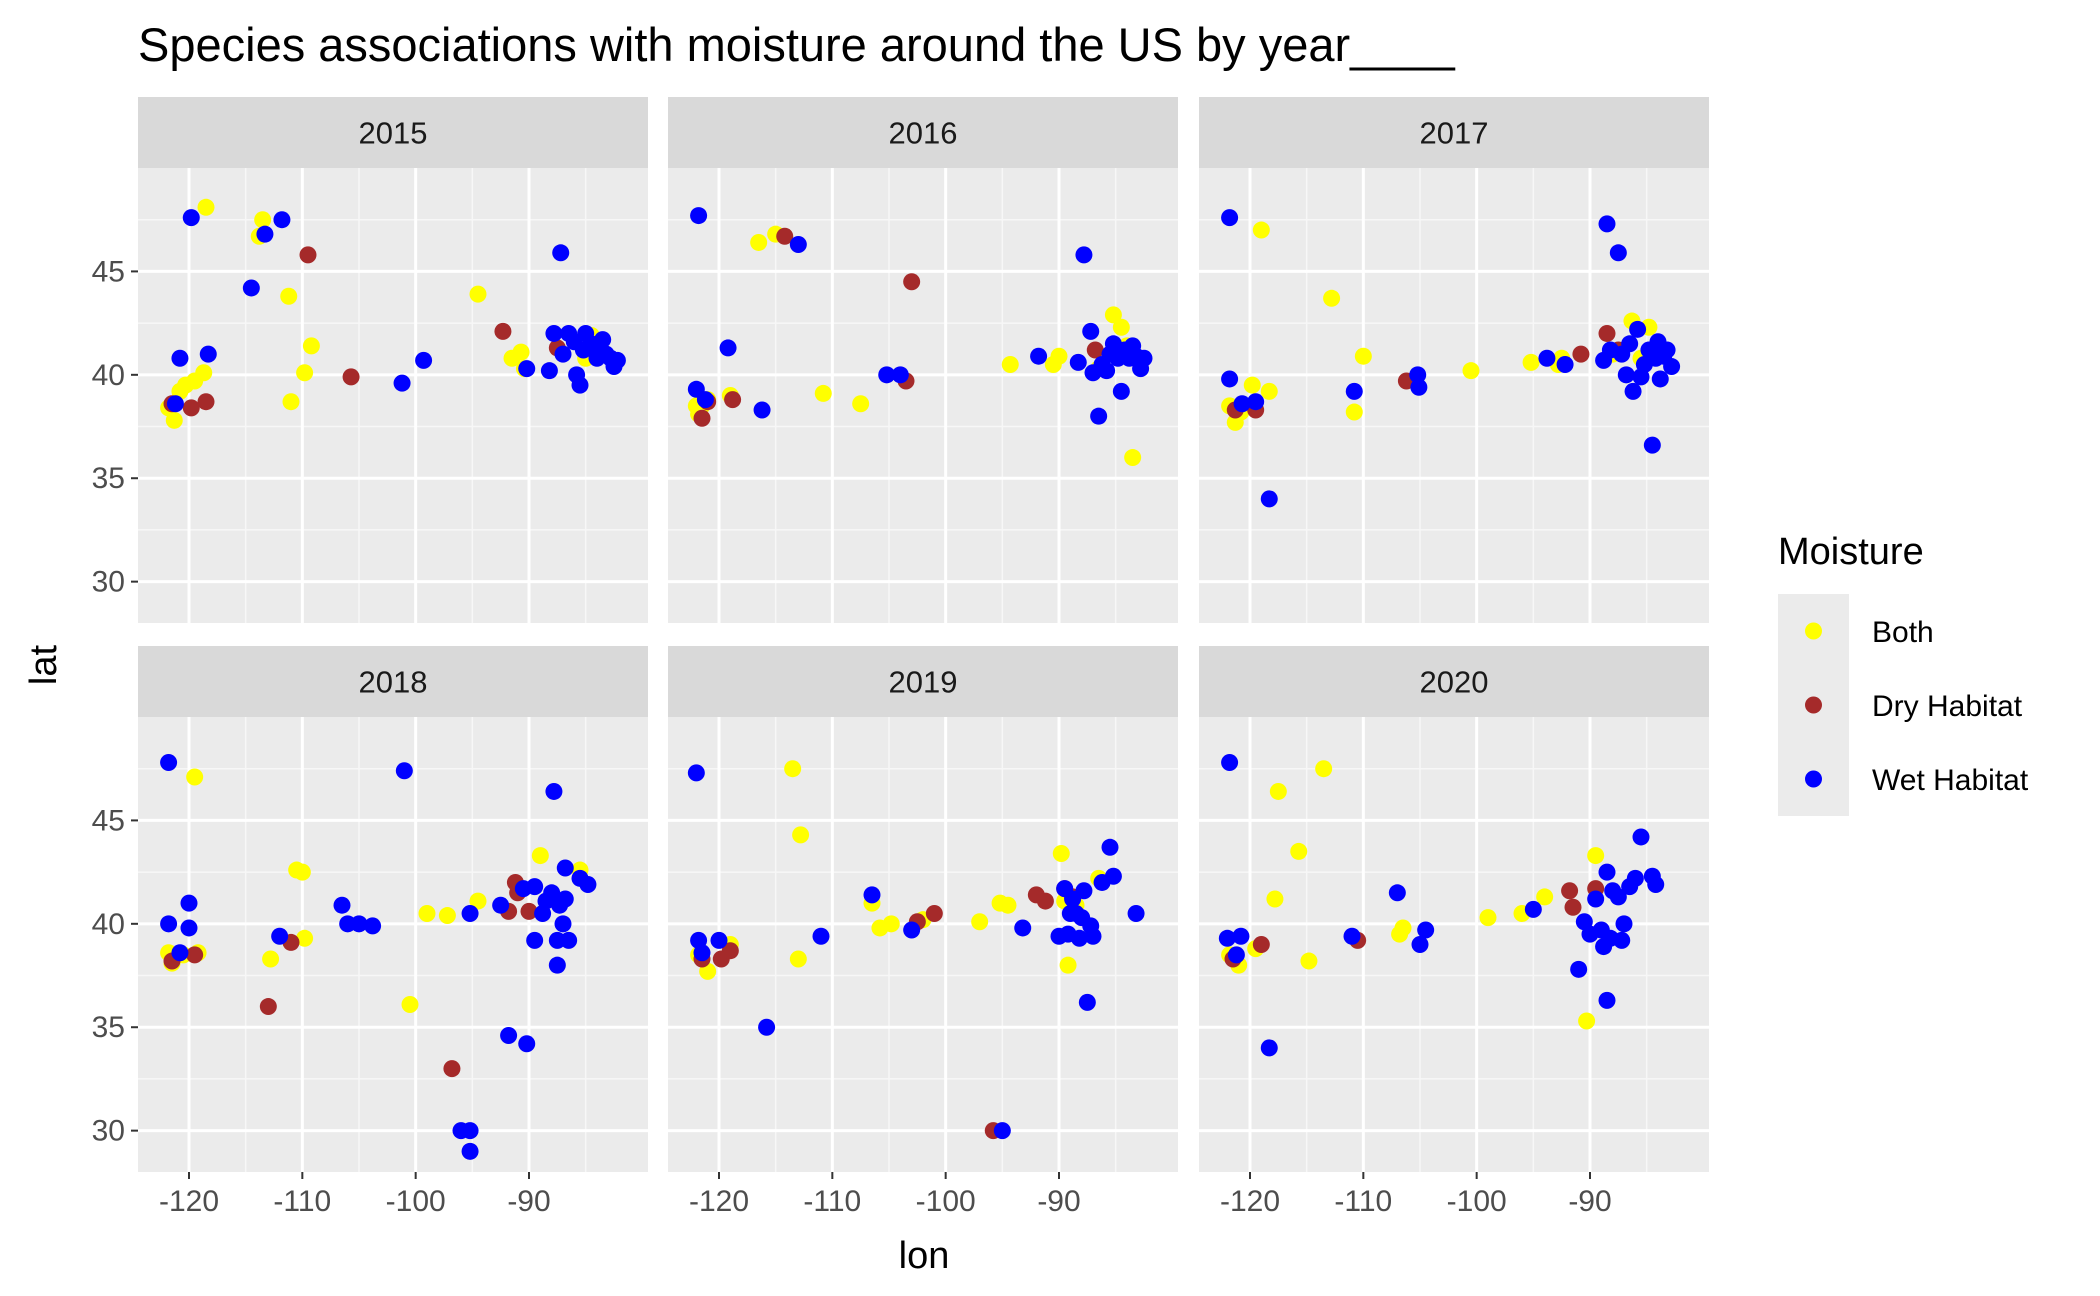 The width and height of the screenshot is (2100, 1296). Describe the element at coordinates (108, 1027) in the screenshot. I see `y-tick-label: 35` at that location.